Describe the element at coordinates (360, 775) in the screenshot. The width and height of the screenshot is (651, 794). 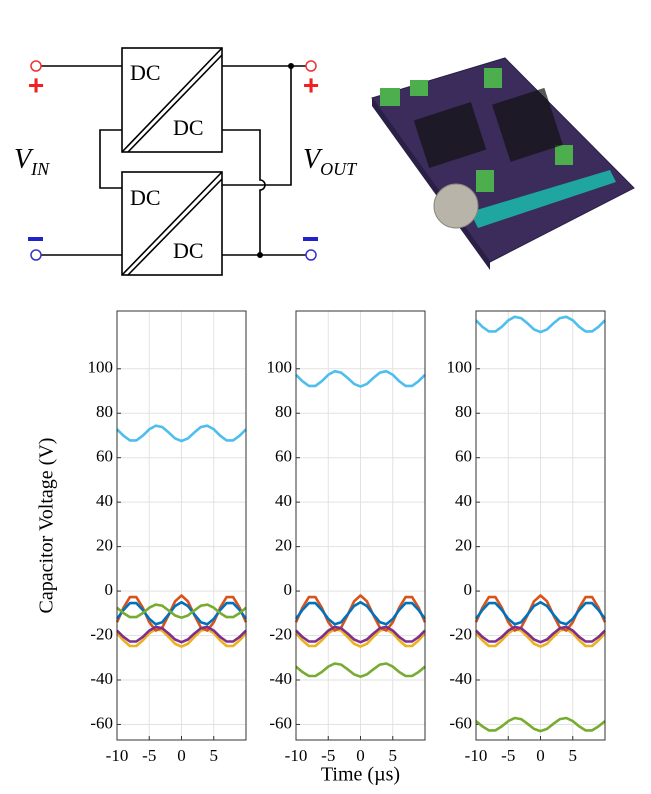
I see `x-axis-label: Time (µs)` at that location.